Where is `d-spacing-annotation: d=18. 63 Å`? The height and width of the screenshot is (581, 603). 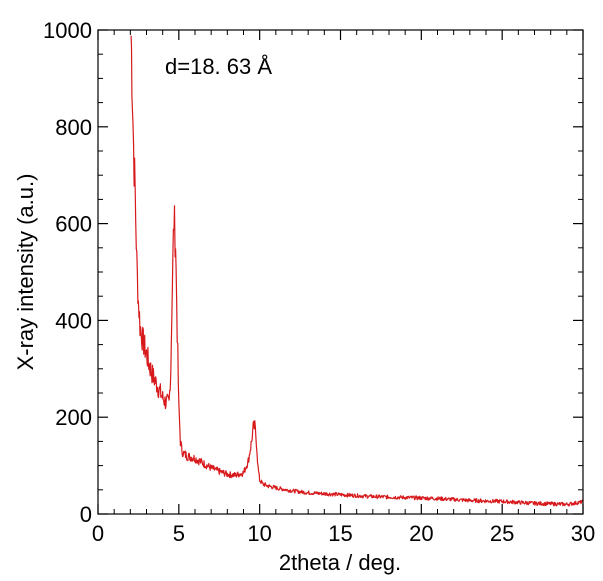
d-spacing-annotation: d=18. 63 Å is located at coordinates (218, 66).